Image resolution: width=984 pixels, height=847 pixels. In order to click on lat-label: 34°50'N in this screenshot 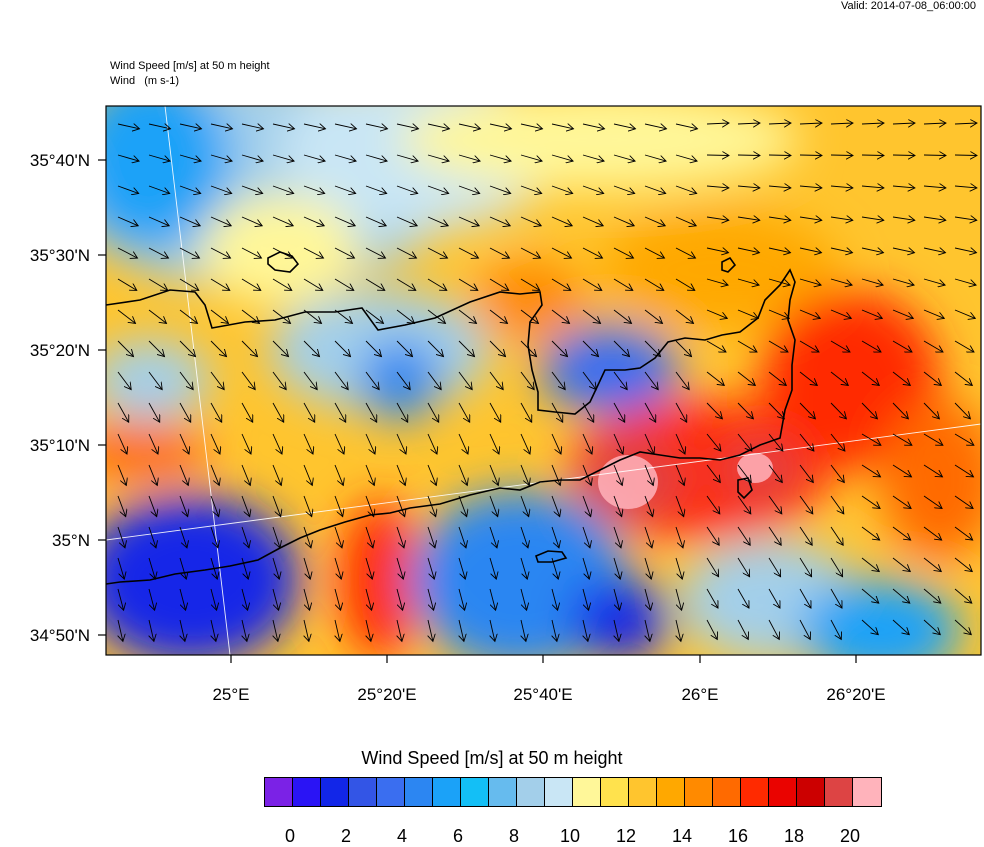, I will do `click(60, 635)`.